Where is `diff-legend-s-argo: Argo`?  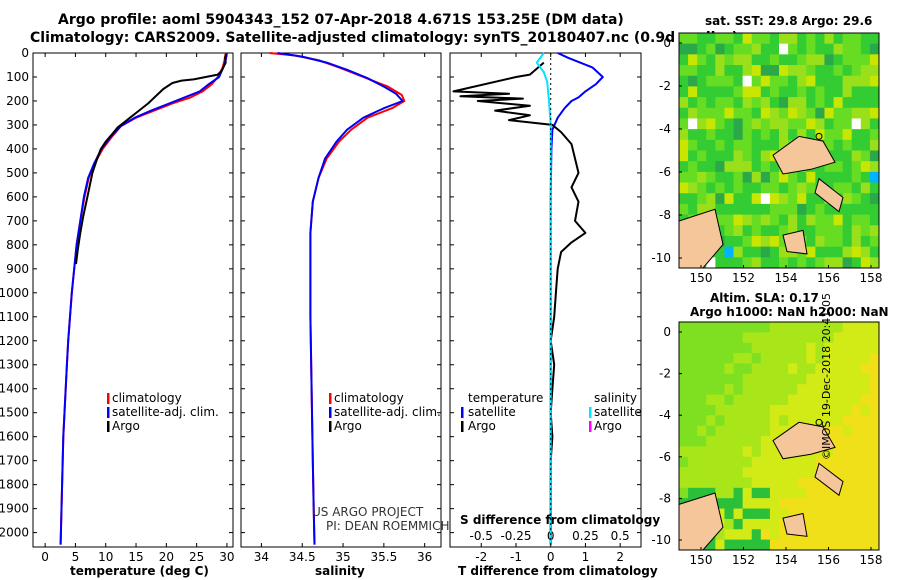 diff-legend-s-argo: Argo is located at coordinates (608, 426).